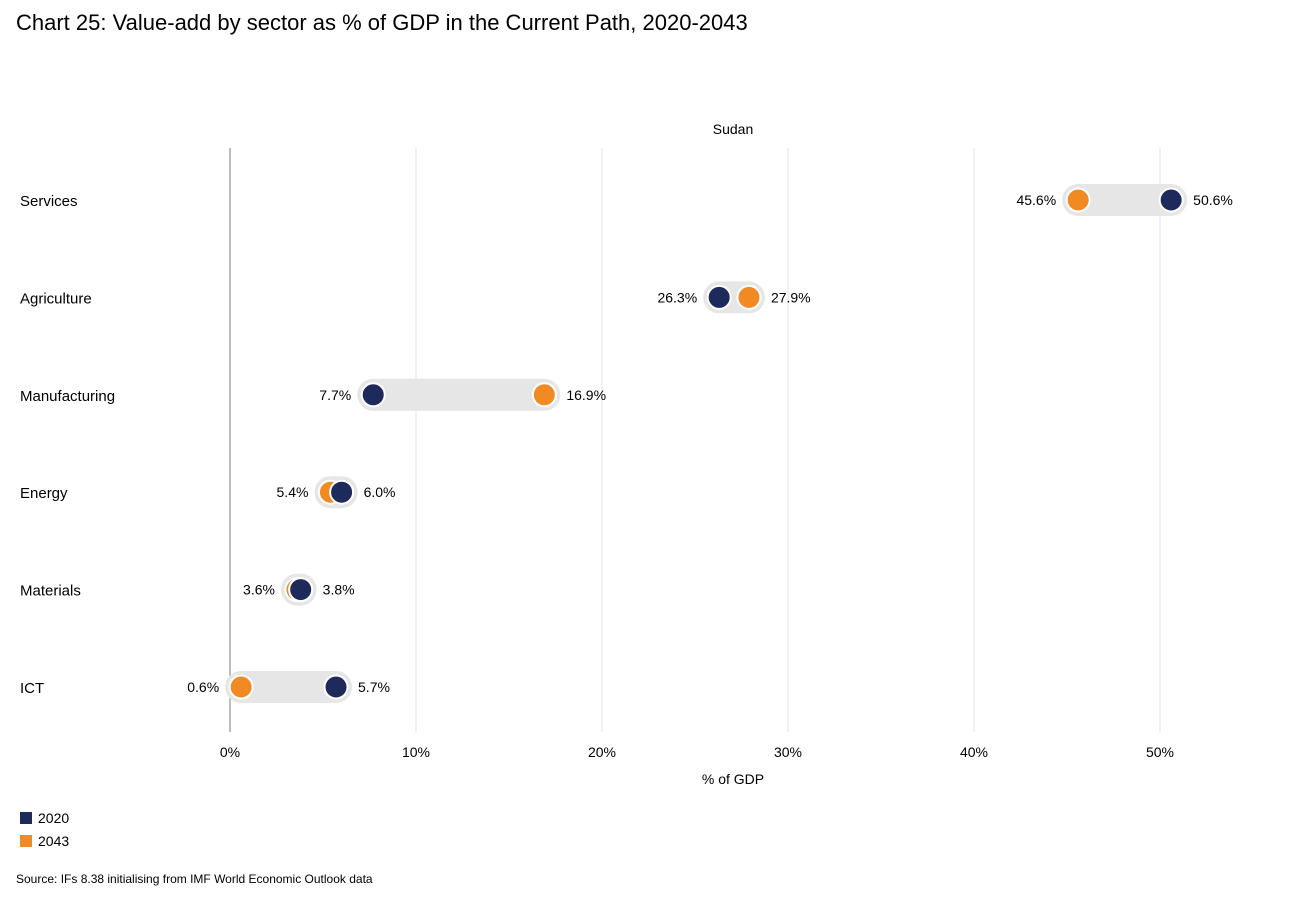 Image resolution: width=1301 pixels, height=923 pixels. Describe the element at coordinates (544, 395) in the screenshot. I see `dot-2043-manufacturing` at that location.